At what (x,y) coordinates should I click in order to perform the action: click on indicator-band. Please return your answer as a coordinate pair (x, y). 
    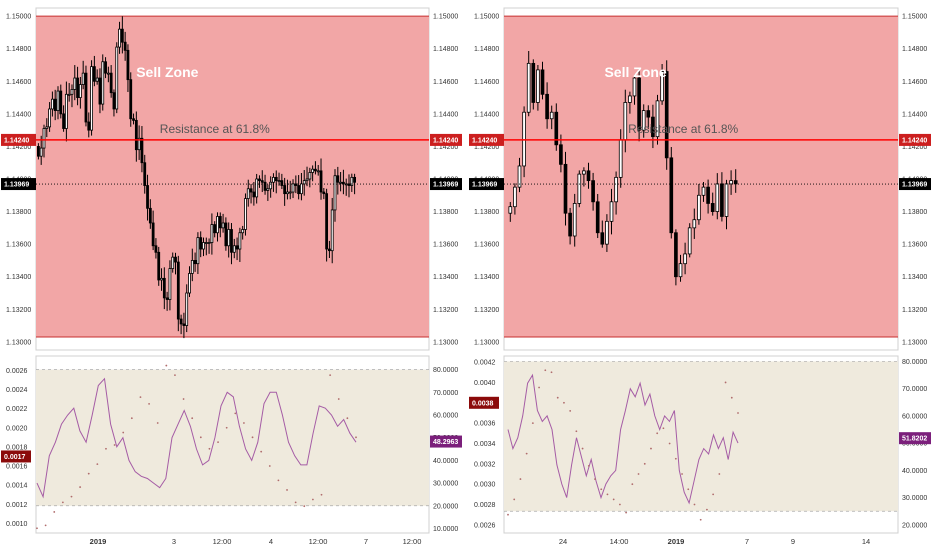
    Looking at the image, I should click on (701, 436).